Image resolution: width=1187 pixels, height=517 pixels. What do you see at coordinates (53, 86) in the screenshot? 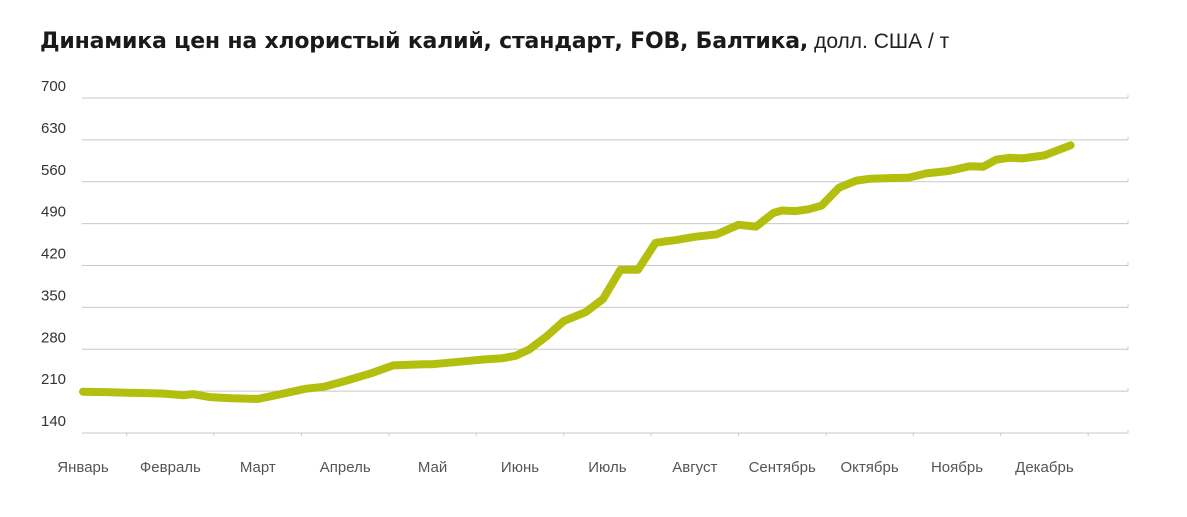
I see `y-tick-label: 700` at bounding box center [53, 86].